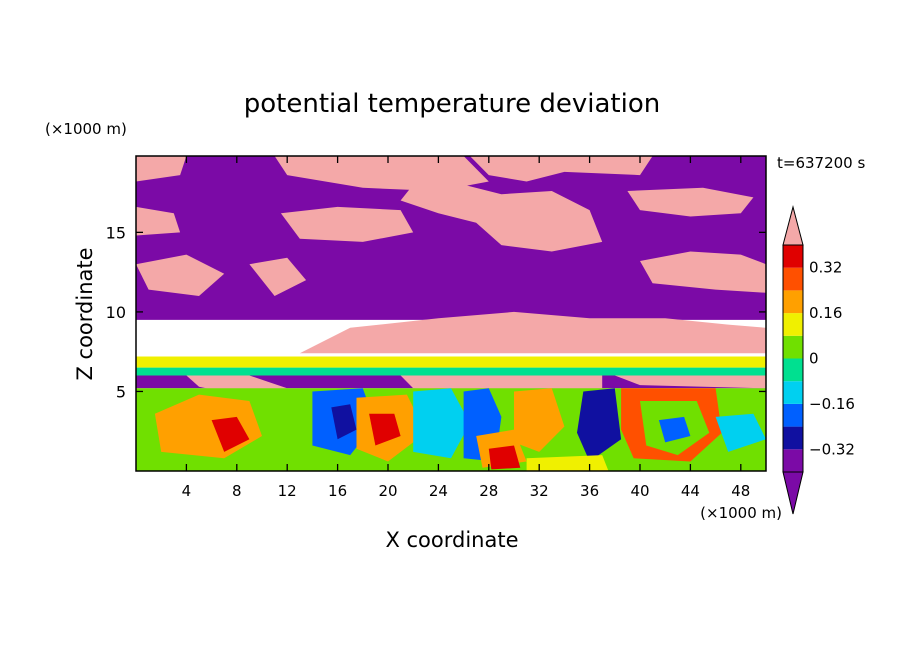 This screenshot has height=654, width=904. What do you see at coordinates (85, 313) in the screenshot?
I see `y-axis-label: Z coordinate` at bounding box center [85, 313].